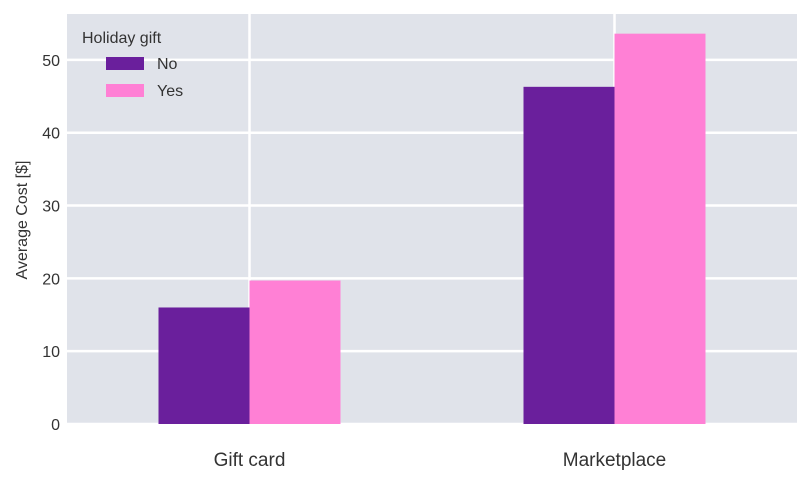  What do you see at coordinates (51, 352) in the screenshot?
I see `y-tick-label: 10` at bounding box center [51, 352].